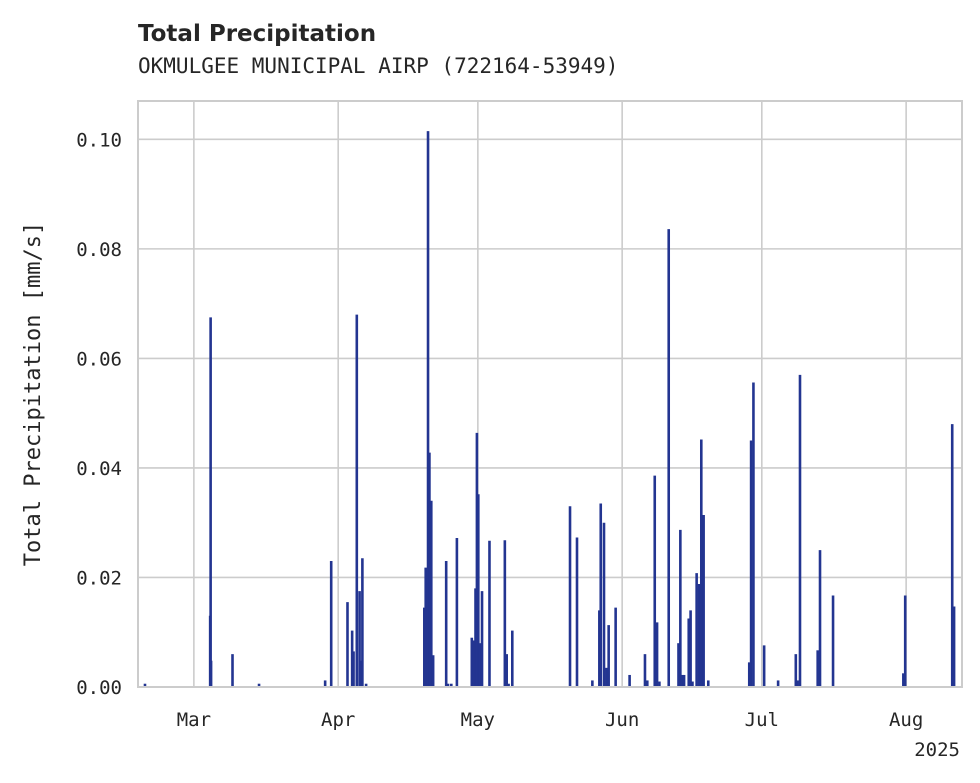 This screenshot has height=783, width=980. Describe the element at coordinates (906, 720) in the screenshot. I see `x-tick-label: Aug` at that location.